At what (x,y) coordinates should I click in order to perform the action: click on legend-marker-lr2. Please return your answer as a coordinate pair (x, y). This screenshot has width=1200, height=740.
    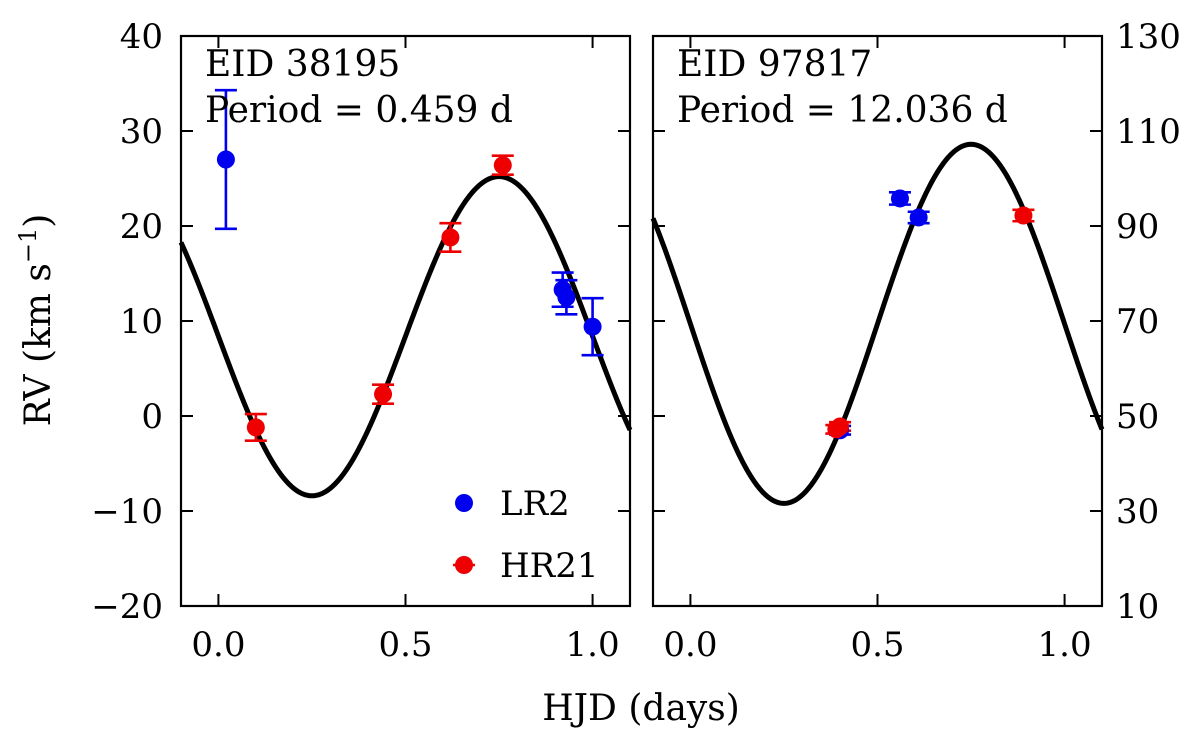
    Looking at the image, I should click on (464, 503).